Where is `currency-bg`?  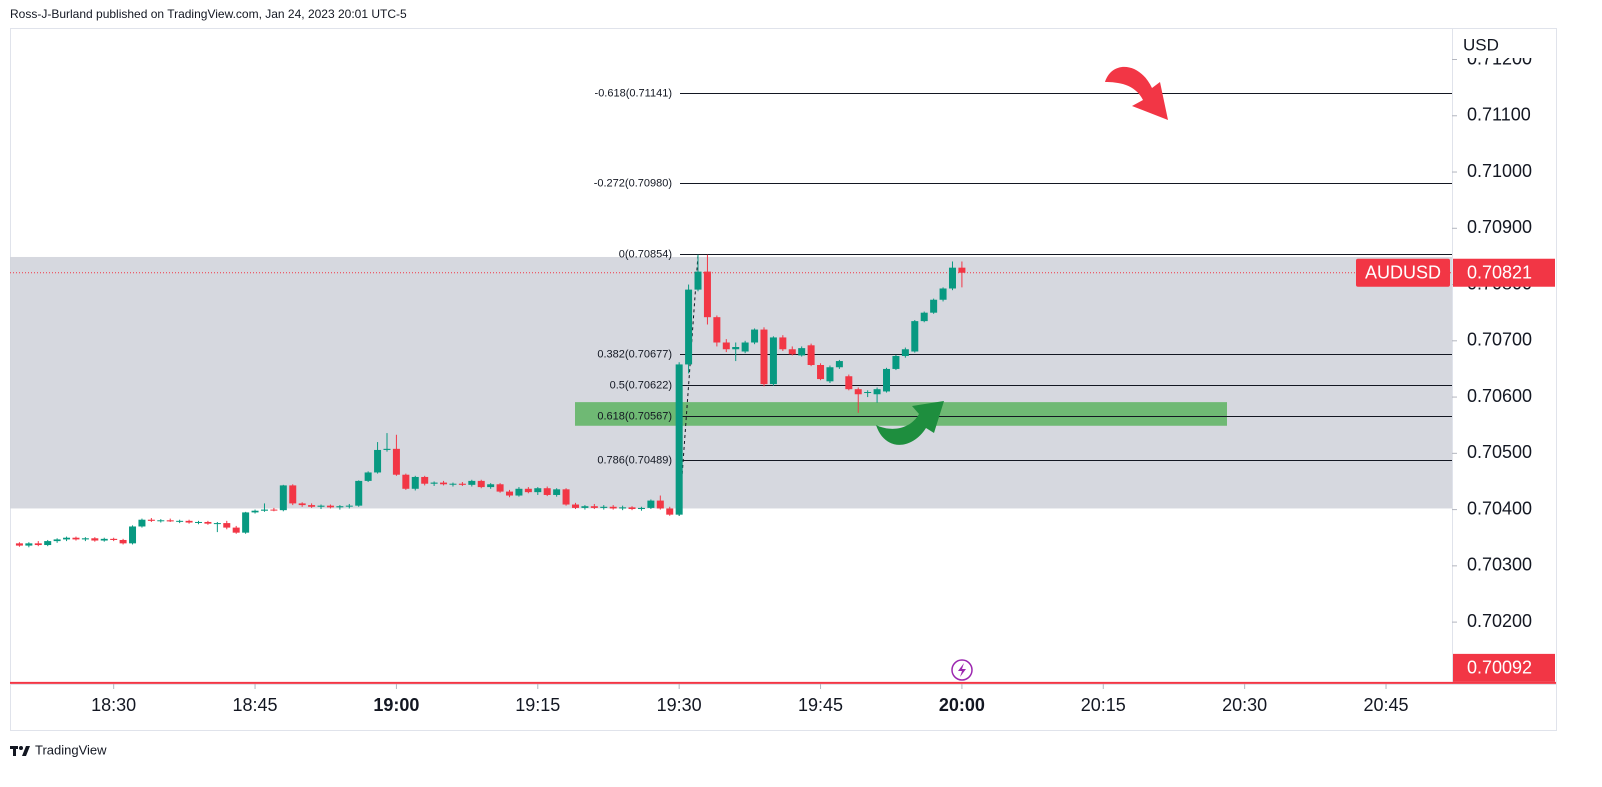 currency-bg is located at coordinates (1504, 44).